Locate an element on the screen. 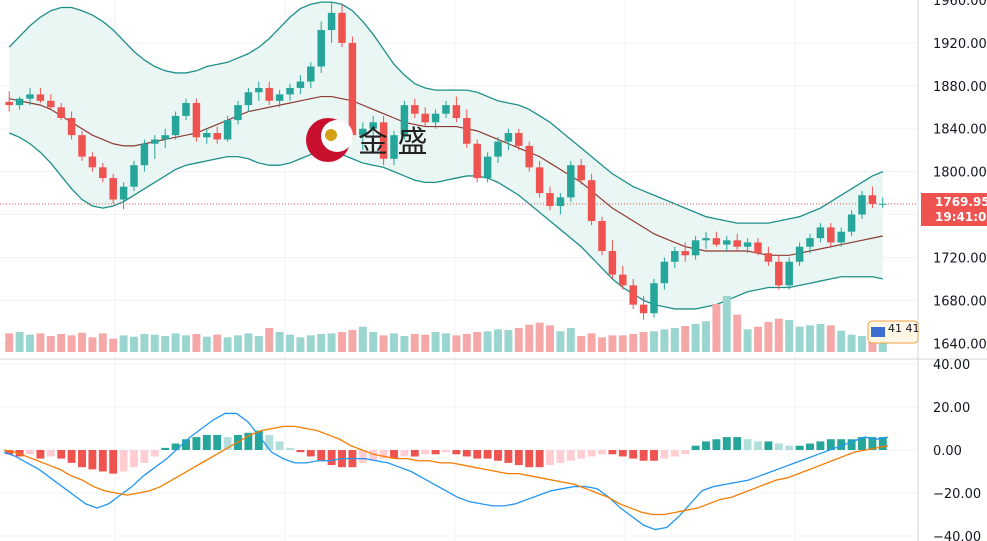 The height and width of the screenshot is (541, 987). volume-badge-text: 41 41 is located at coordinates (904, 328).